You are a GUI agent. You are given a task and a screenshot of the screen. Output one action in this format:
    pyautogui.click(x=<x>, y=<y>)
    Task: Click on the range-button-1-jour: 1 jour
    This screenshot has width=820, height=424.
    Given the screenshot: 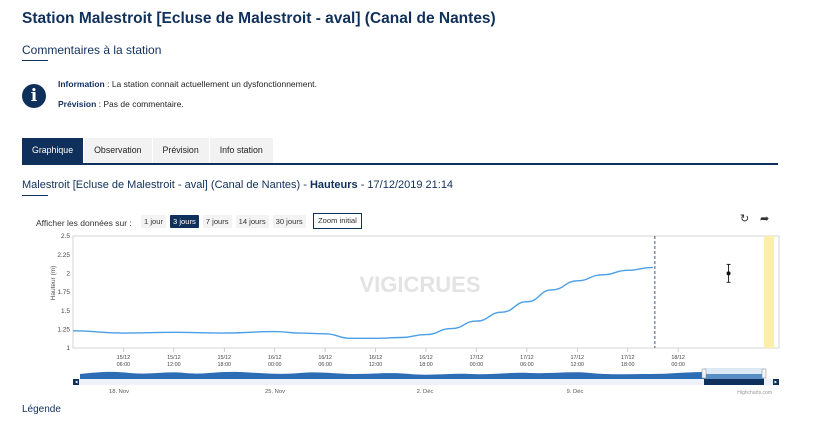 What is the action you would take?
    pyautogui.click(x=153, y=221)
    